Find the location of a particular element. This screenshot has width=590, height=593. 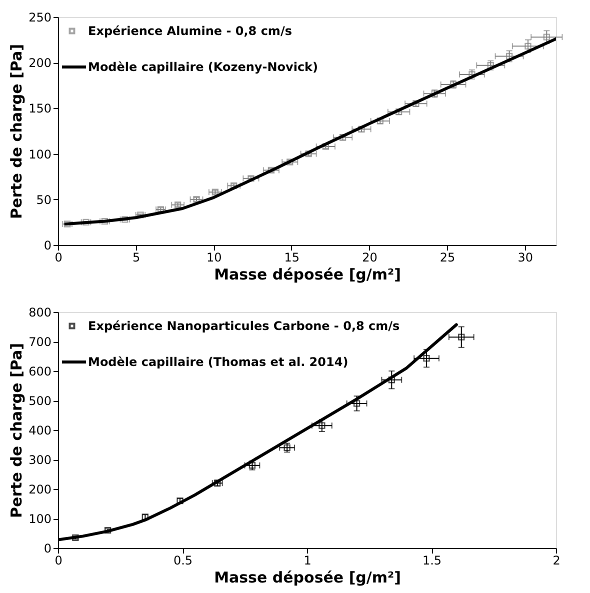

y-tick-label: 700 is located at coordinates (40, 342).